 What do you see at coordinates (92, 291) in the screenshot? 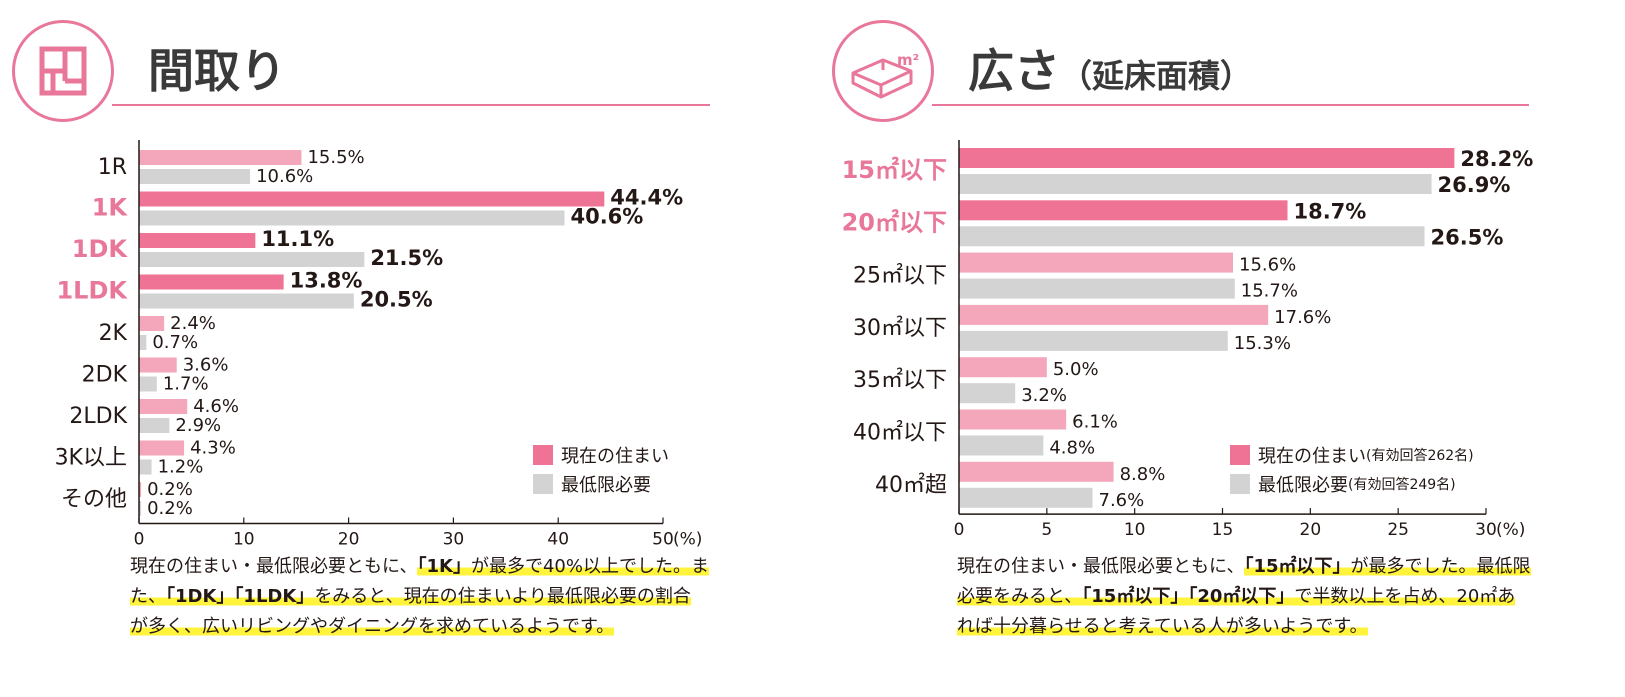
I see `category-label: 1LDK` at bounding box center [92, 291].